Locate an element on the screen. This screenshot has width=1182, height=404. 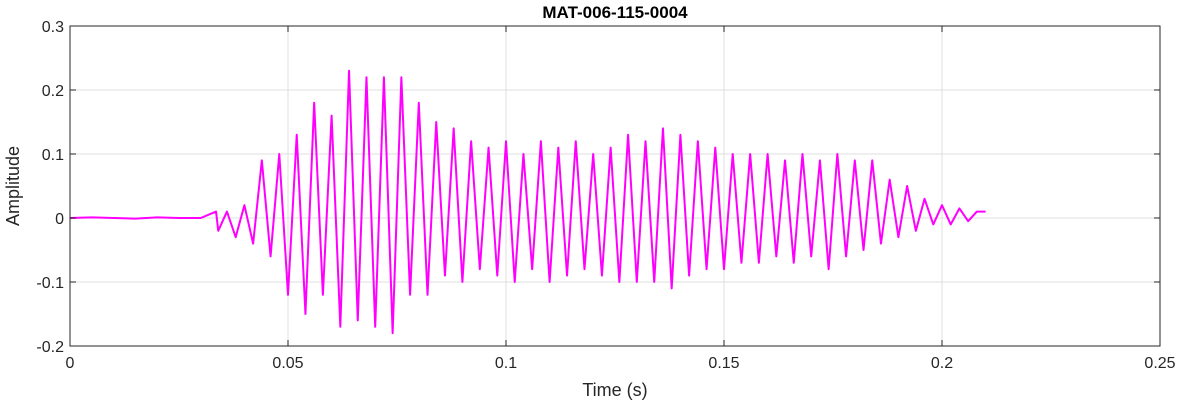
x-tick-label: 0.2 is located at coordinates (942, 363).